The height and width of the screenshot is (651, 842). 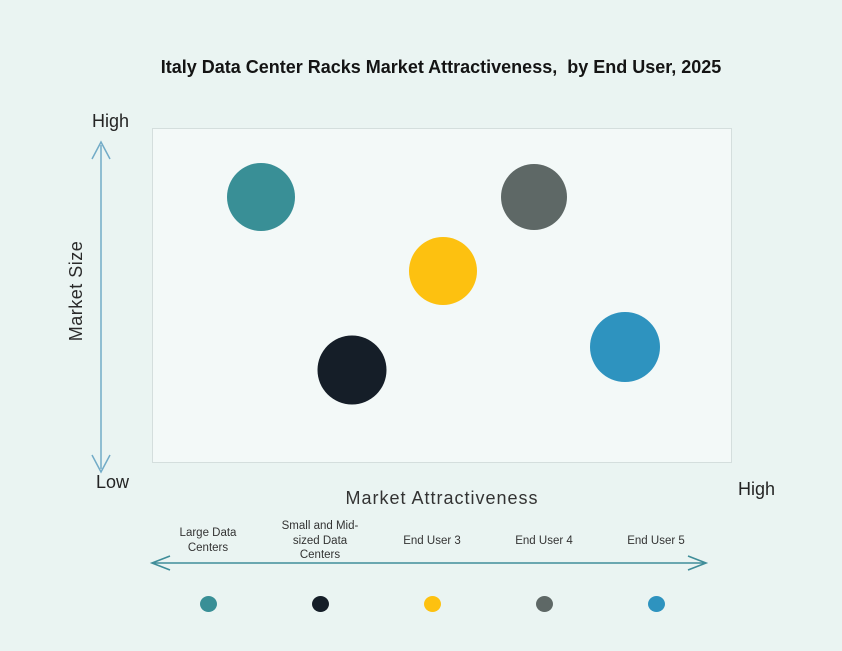 What do you see at coordinates (544, 540) in the screenshot?
I see `legend-label-end-user-4: End User 4` at bounding box center [544, 540].